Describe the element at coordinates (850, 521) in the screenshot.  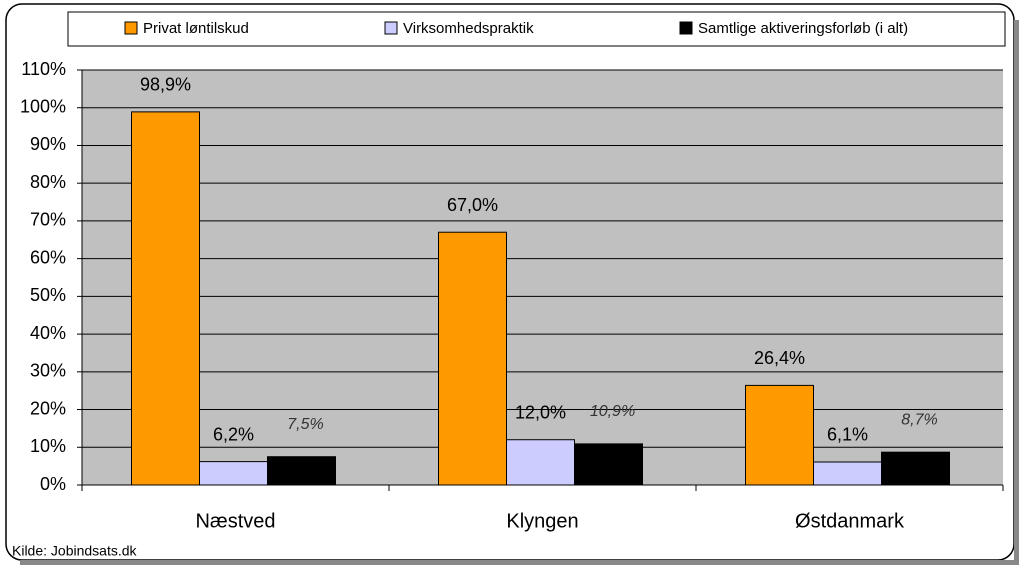
I see `x-tick-label: Østdanmark` at that location.